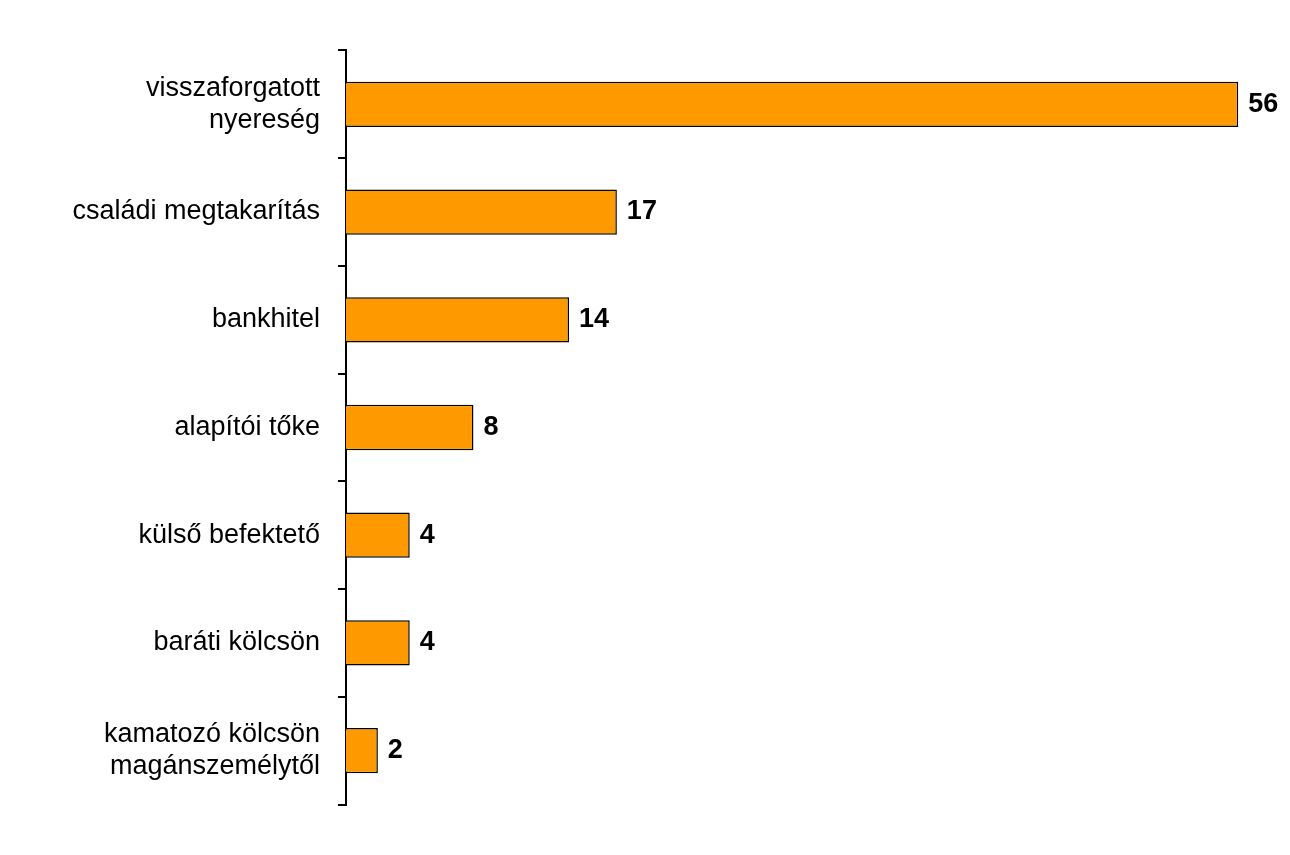  What do you see at coordinates (1263, 102) in the screenshot?
I see `data-label: 56` at bounding box center [1263, 102].